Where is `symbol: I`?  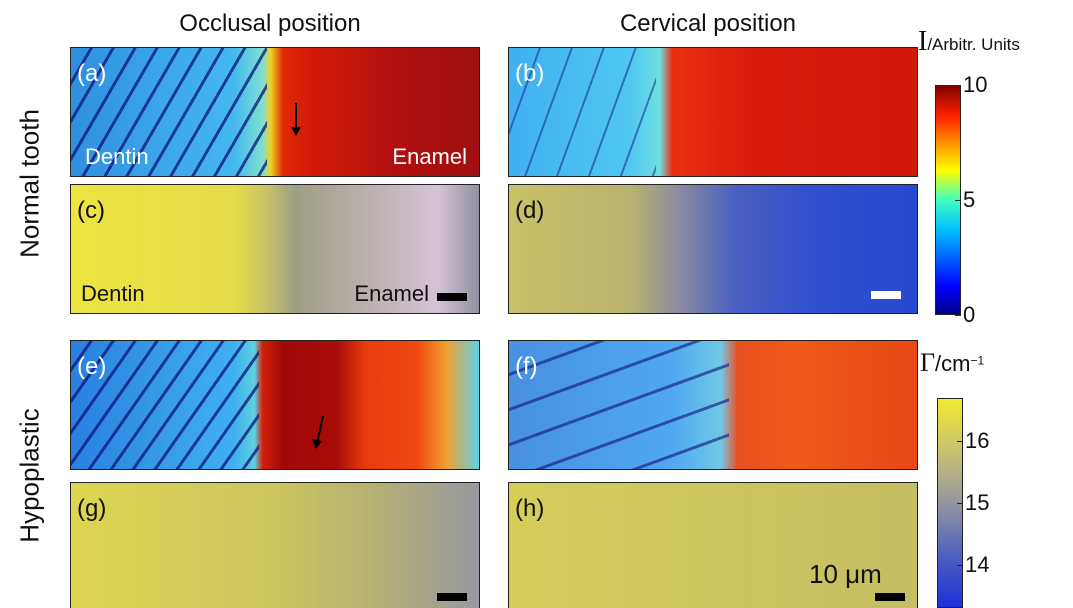
symbol: I is located at coordinates (923, 41).